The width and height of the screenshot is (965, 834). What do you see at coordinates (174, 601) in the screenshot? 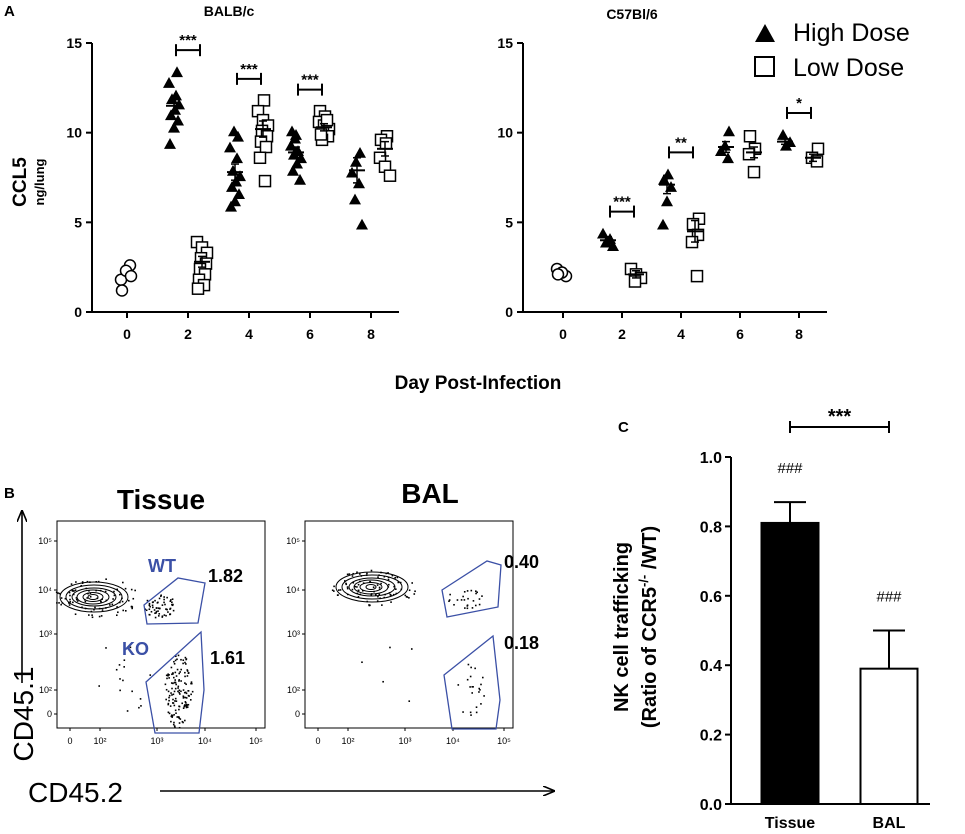
I see `gate-wt-tissue` at bounding box center [174, 601].